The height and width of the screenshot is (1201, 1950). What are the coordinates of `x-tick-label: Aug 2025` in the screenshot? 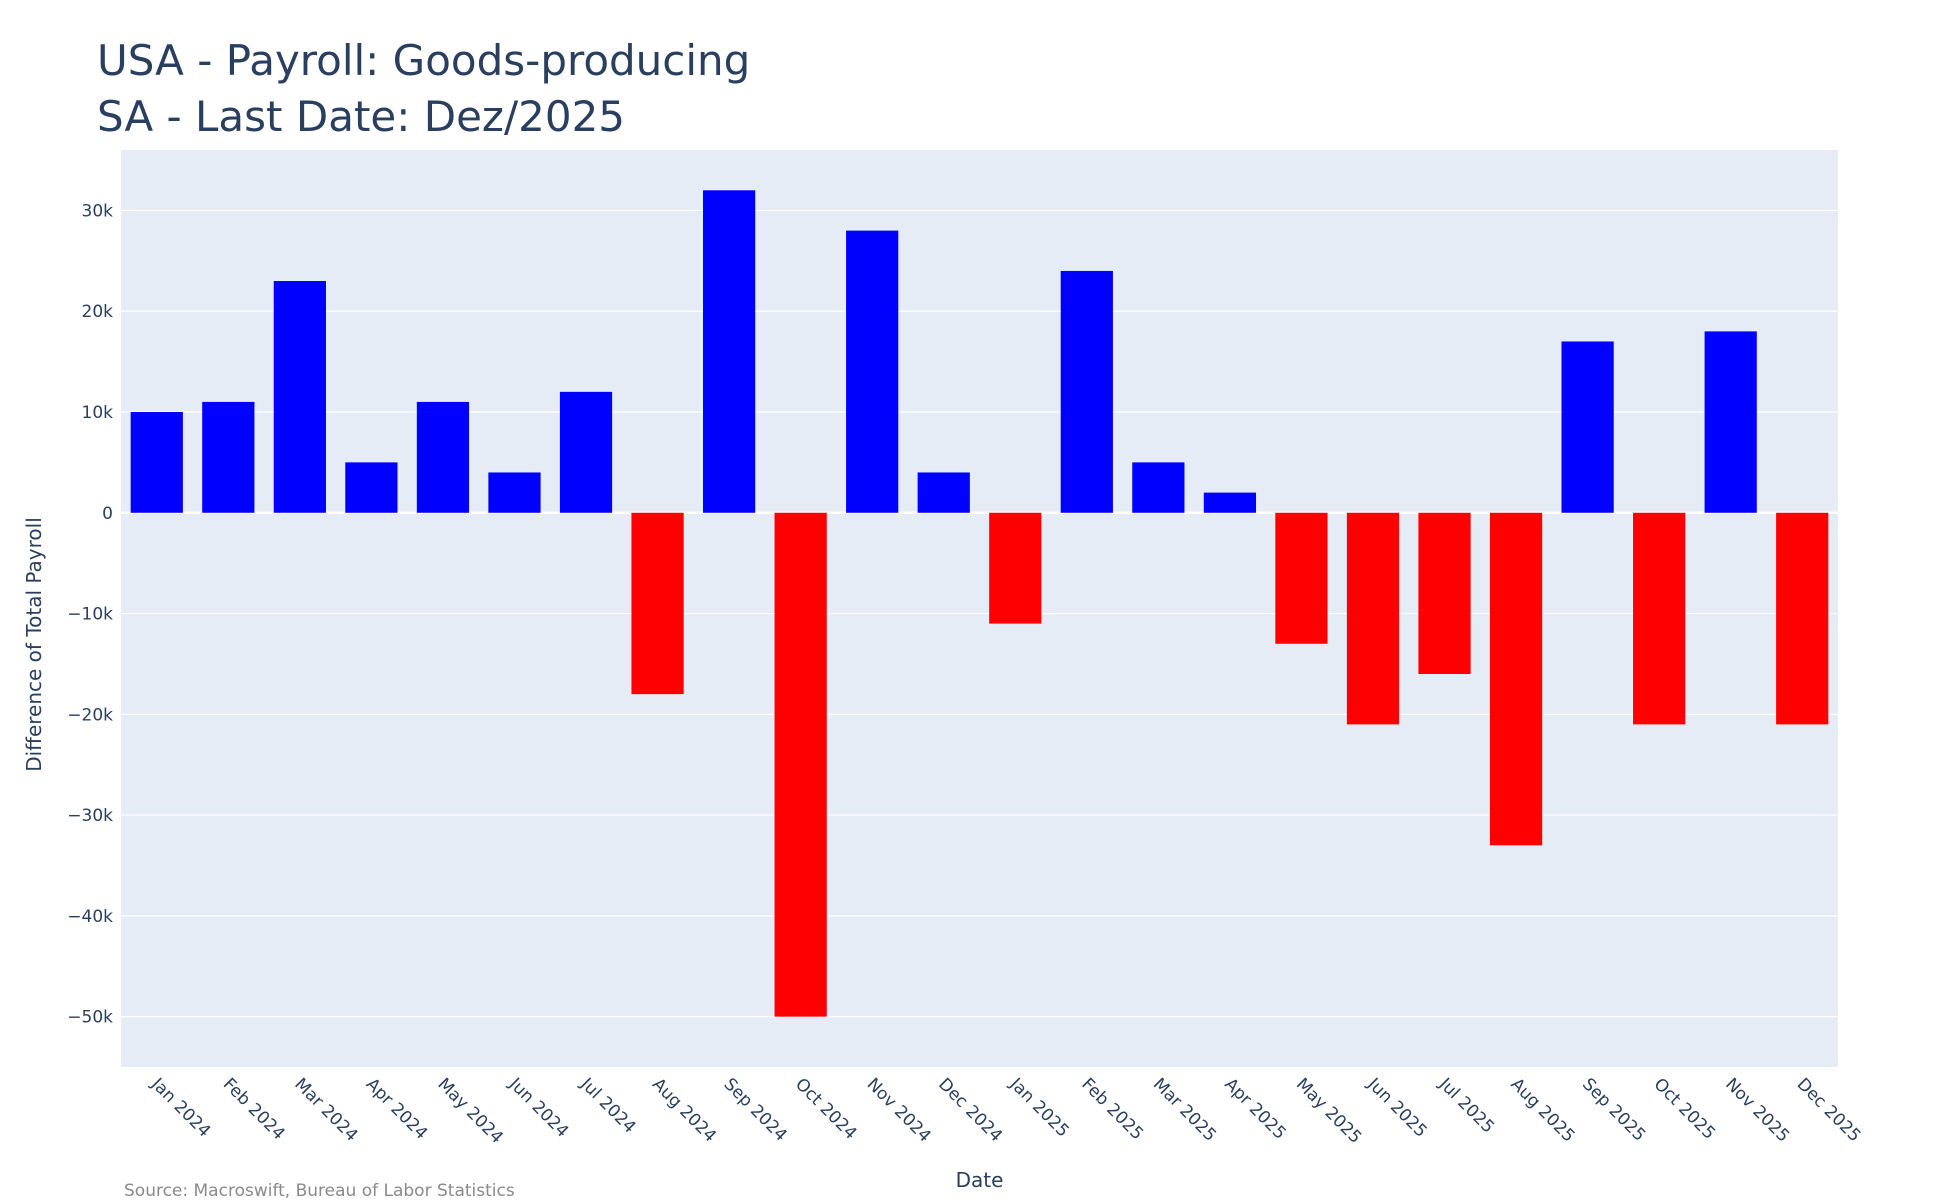 It's located at (1543, 1110).